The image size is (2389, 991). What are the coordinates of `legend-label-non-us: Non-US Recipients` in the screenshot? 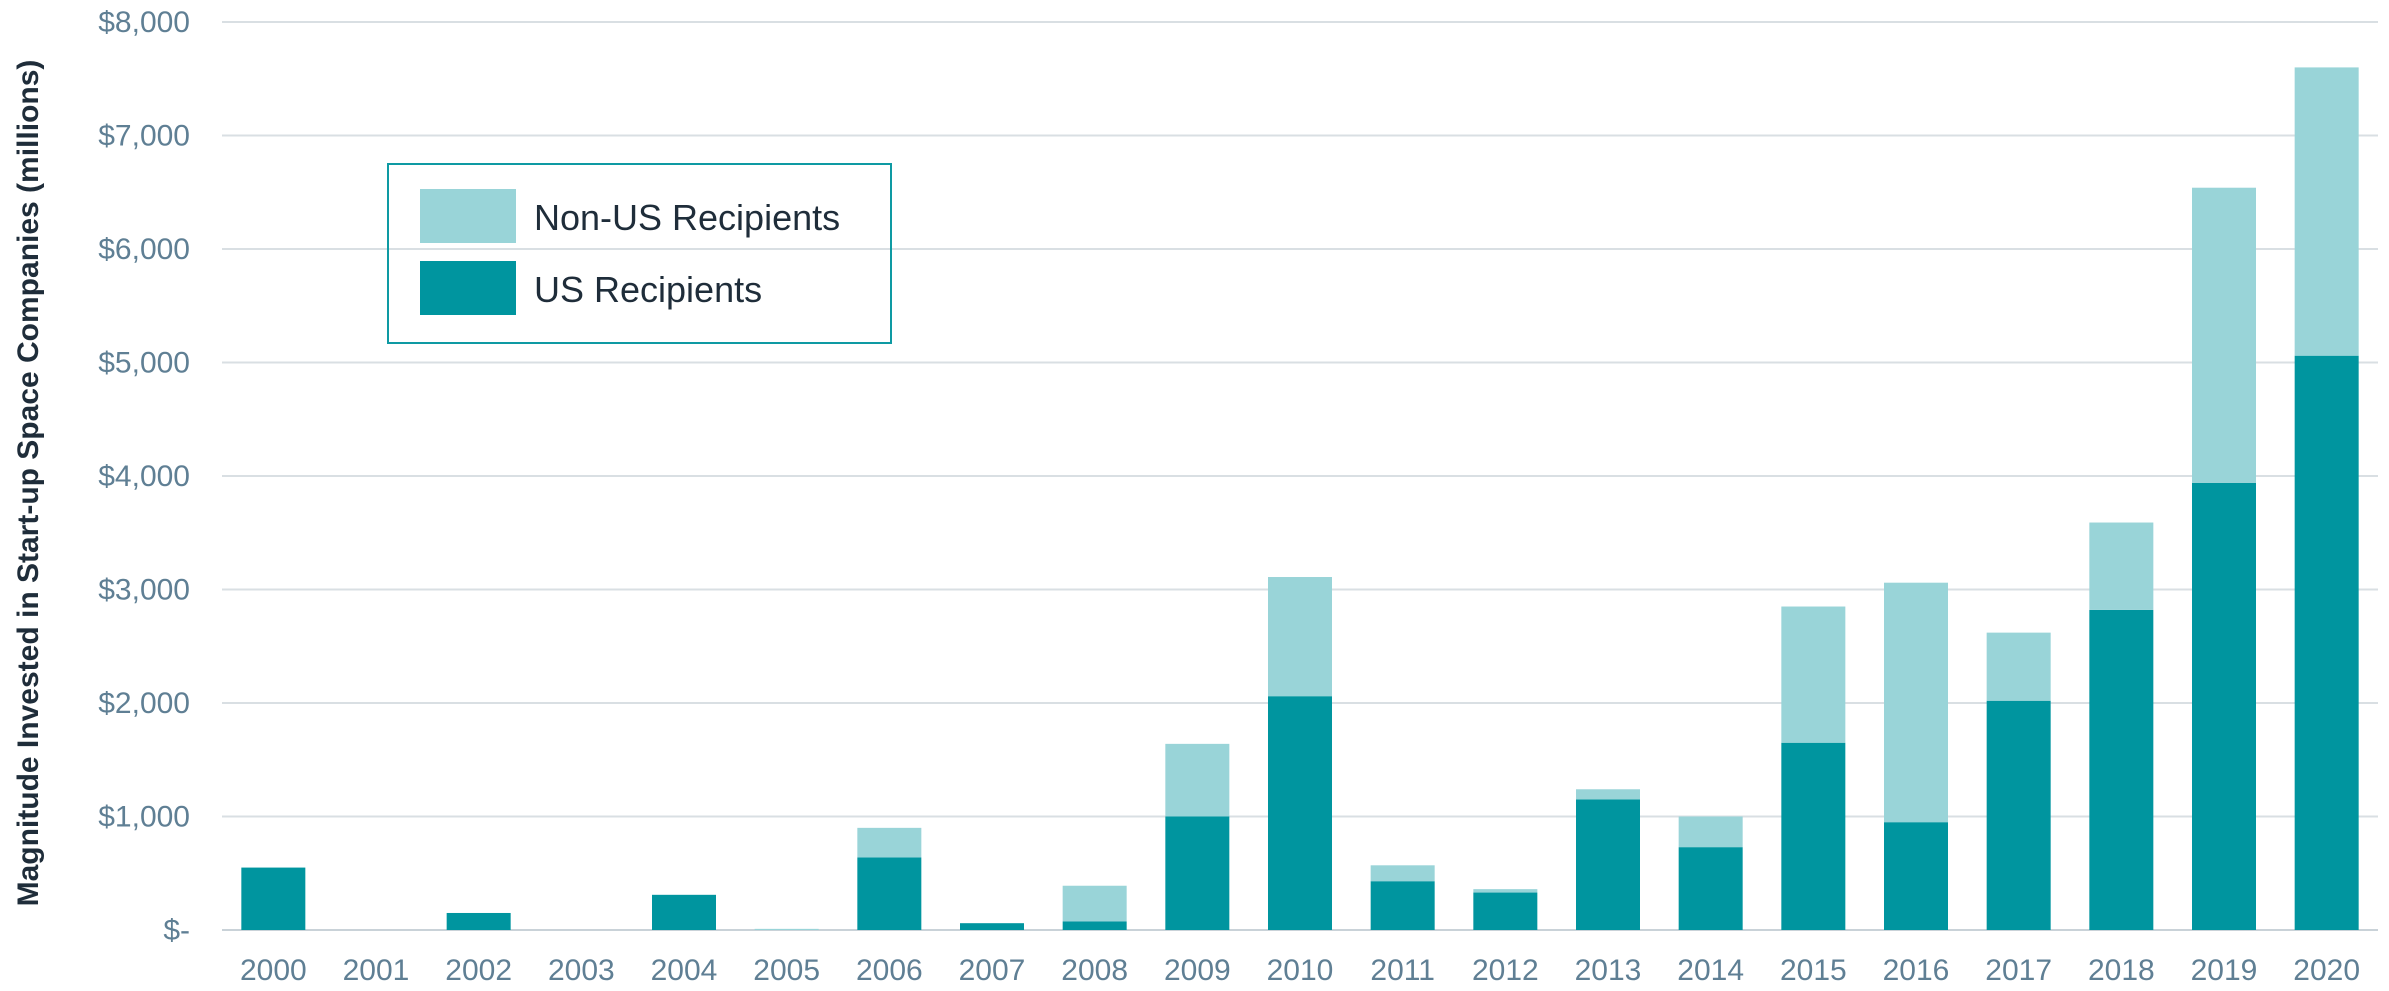 It's located at (687, 217).